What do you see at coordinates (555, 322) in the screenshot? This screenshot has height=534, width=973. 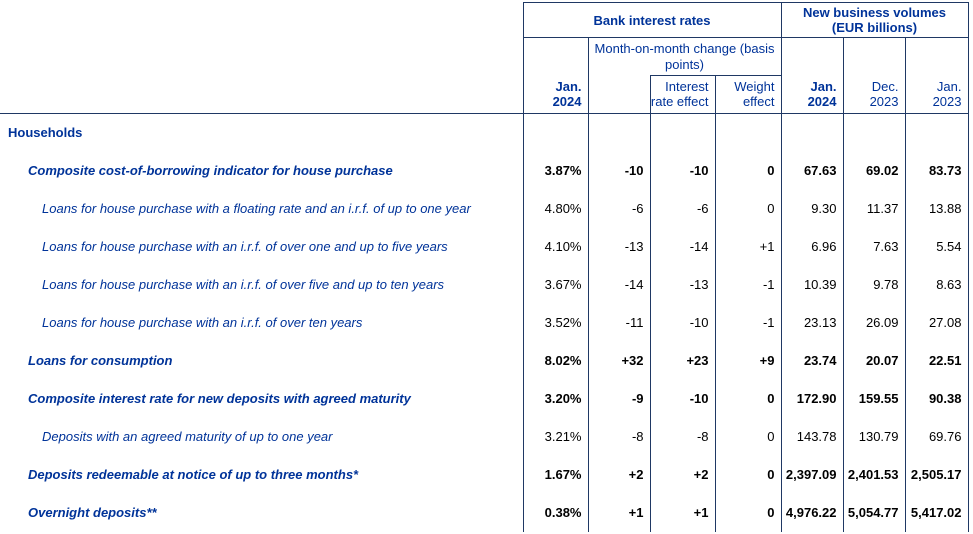 I see `rate-cell: 3.52%` at bounding box center [555, 322].